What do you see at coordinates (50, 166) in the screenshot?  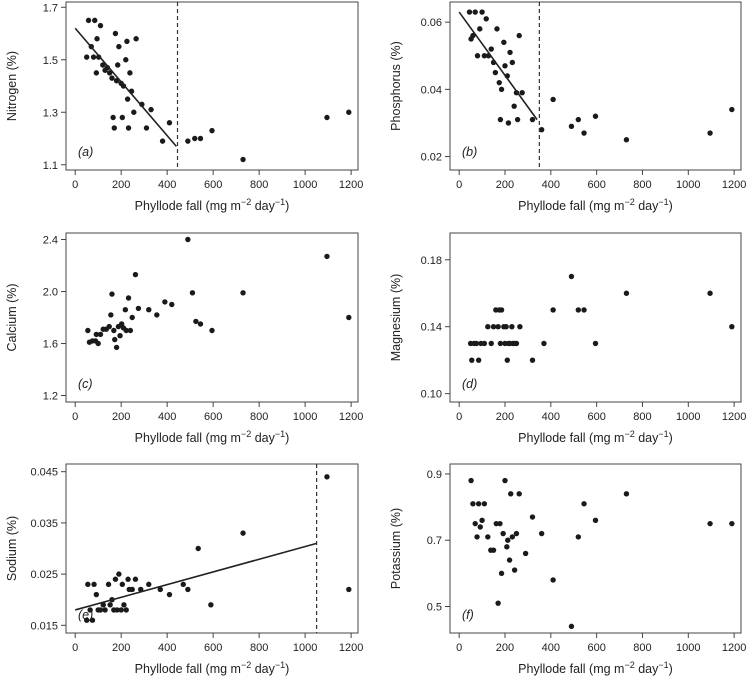 I see `panel-a-y-tick-label: 1.1` at bounding box center [50, 166].